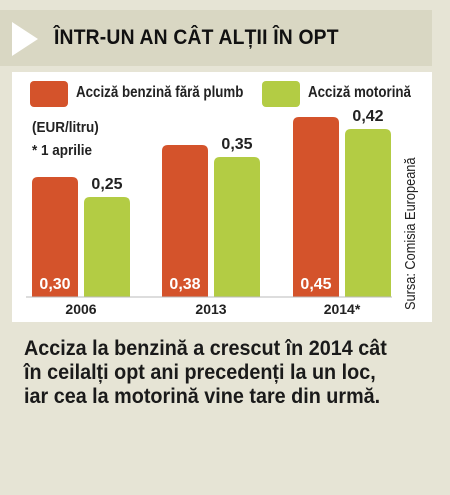 The image size is (450, 495). What do you see at coordinates (210, 309) in the screenshot?
I see `x-tick-label: 2013` at bounding box center [210, 309].